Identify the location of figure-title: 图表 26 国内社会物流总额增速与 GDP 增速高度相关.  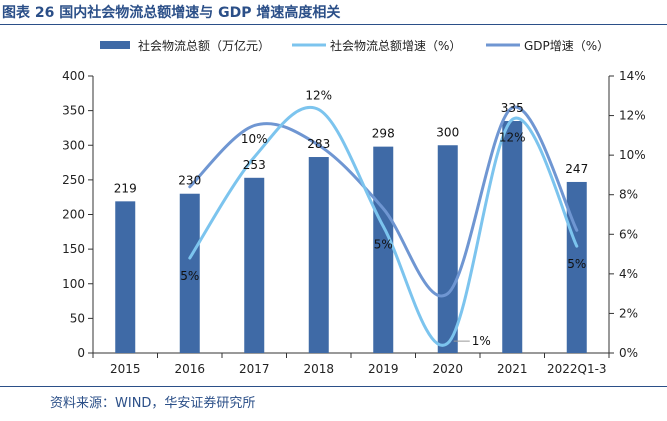
(171, 13).